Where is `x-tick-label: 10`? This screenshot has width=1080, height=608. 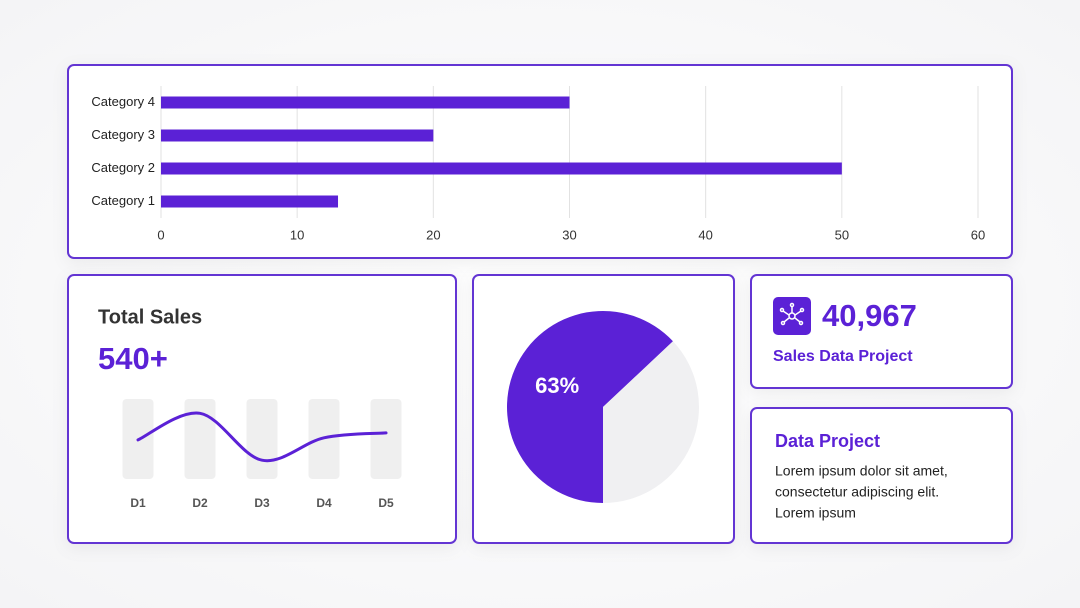
x-tick-label: 10 is located at coordinates (297, 234).